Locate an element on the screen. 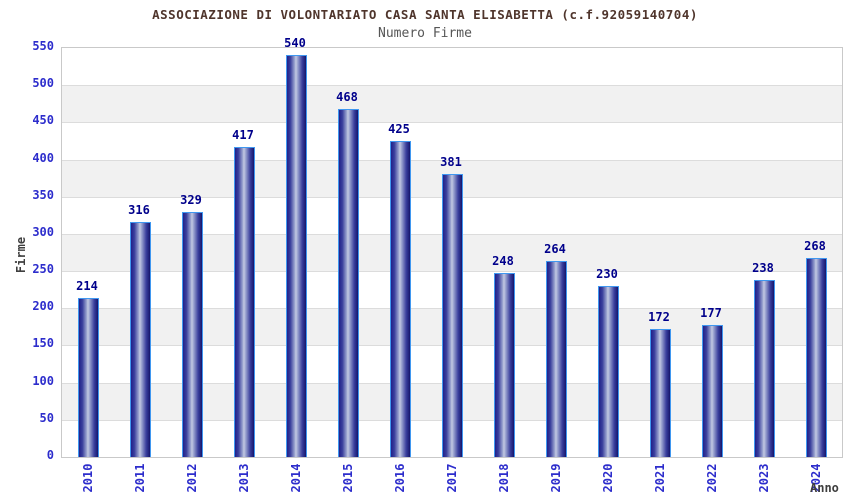  bar-2023 is located at coordinates (764, 368).